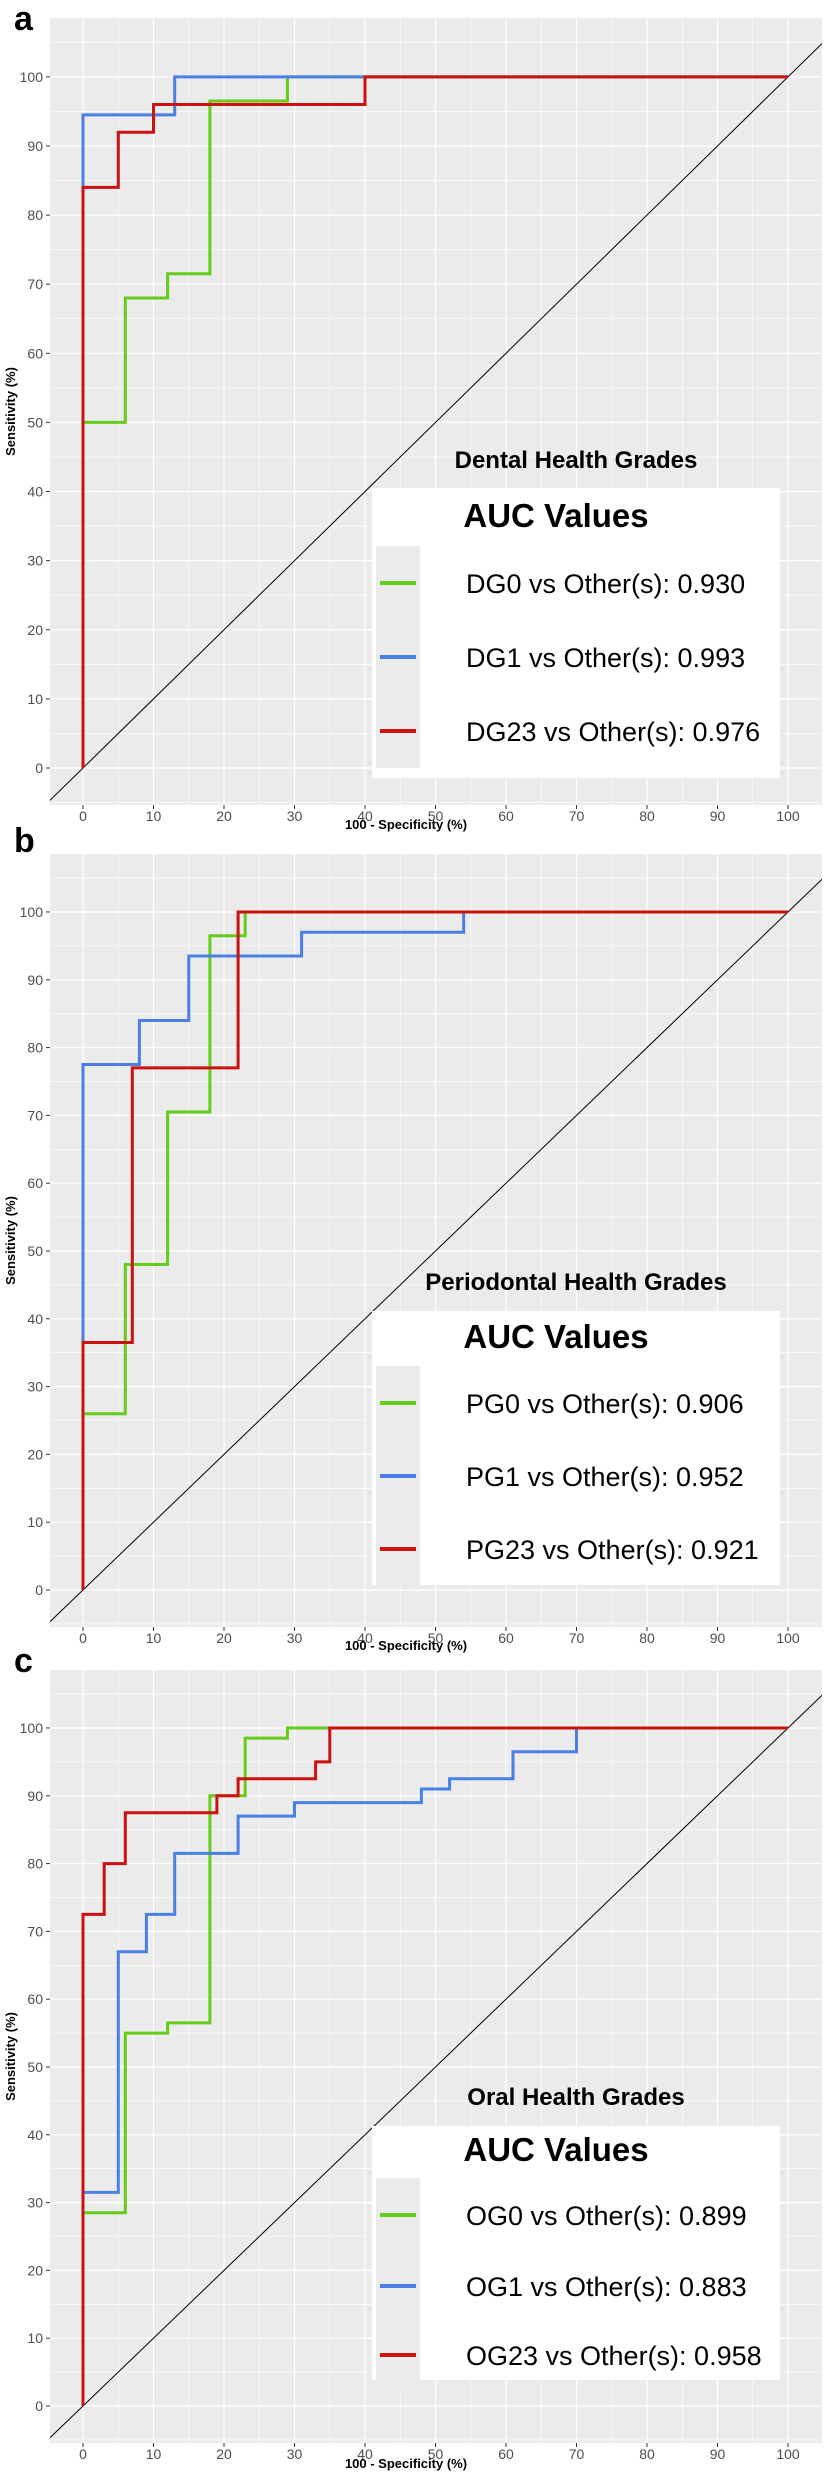  Describe the element at coordinates (576, 460) in the screenshot. I see `grade-title: Dental Health Grades` at that location.